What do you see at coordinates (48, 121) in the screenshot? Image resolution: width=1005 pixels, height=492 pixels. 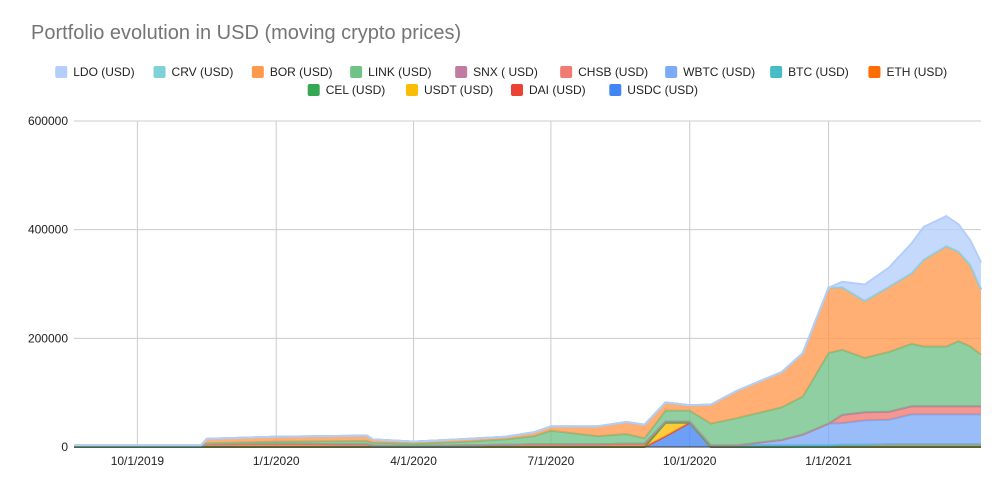 I see `y-tick-label: 600000` at bounding box center [48, 121].